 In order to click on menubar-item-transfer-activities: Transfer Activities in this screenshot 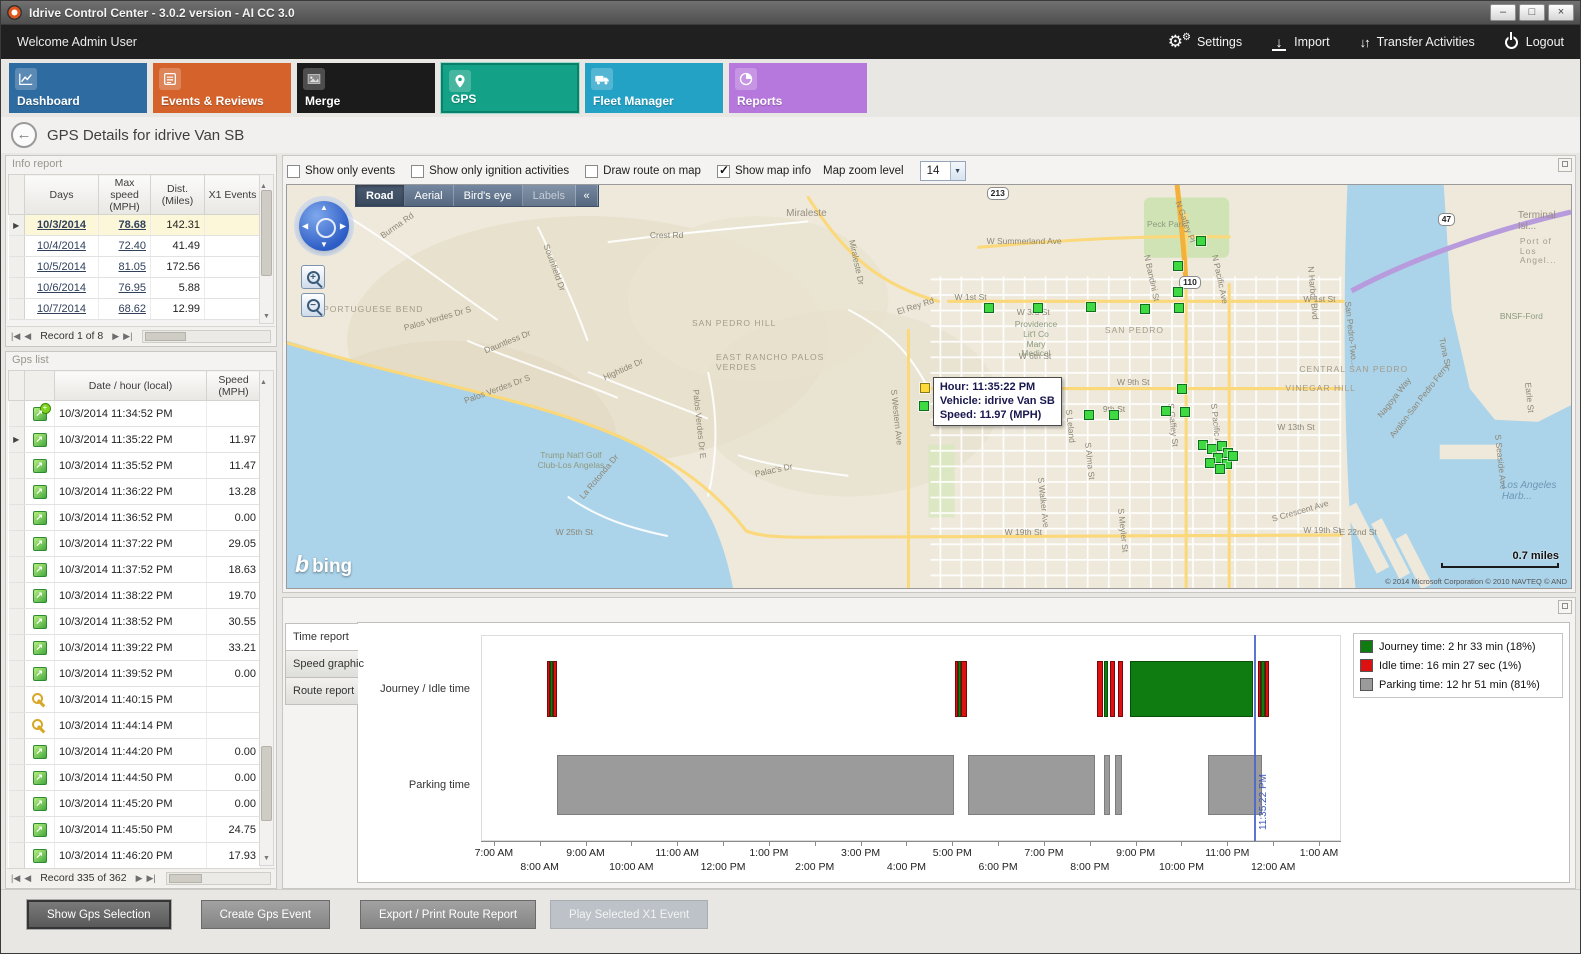, I will do `click(1417, 42)`.